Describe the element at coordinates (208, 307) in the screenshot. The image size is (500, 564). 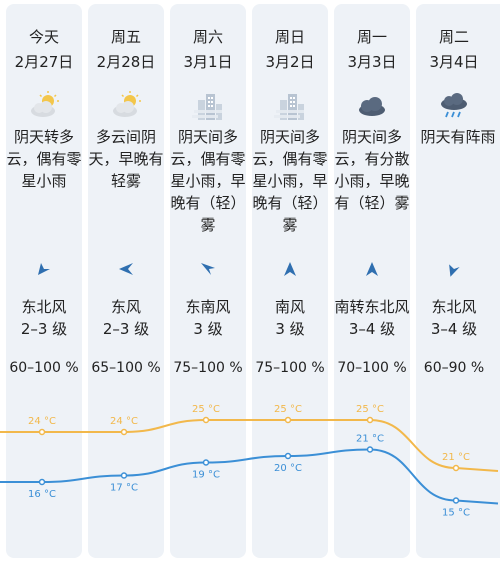
I see `wind-direction: 东南风` at that location.